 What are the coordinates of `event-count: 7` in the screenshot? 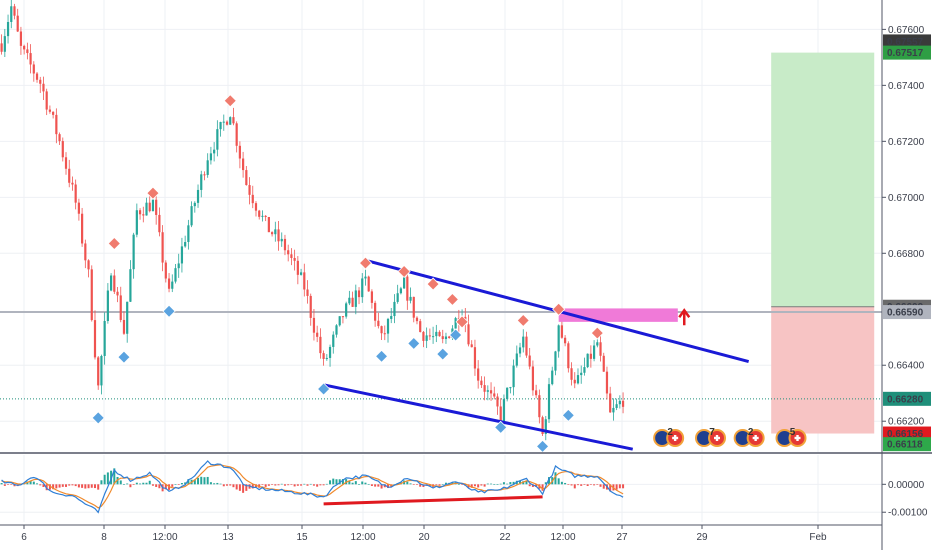 It's located at (712, 432).